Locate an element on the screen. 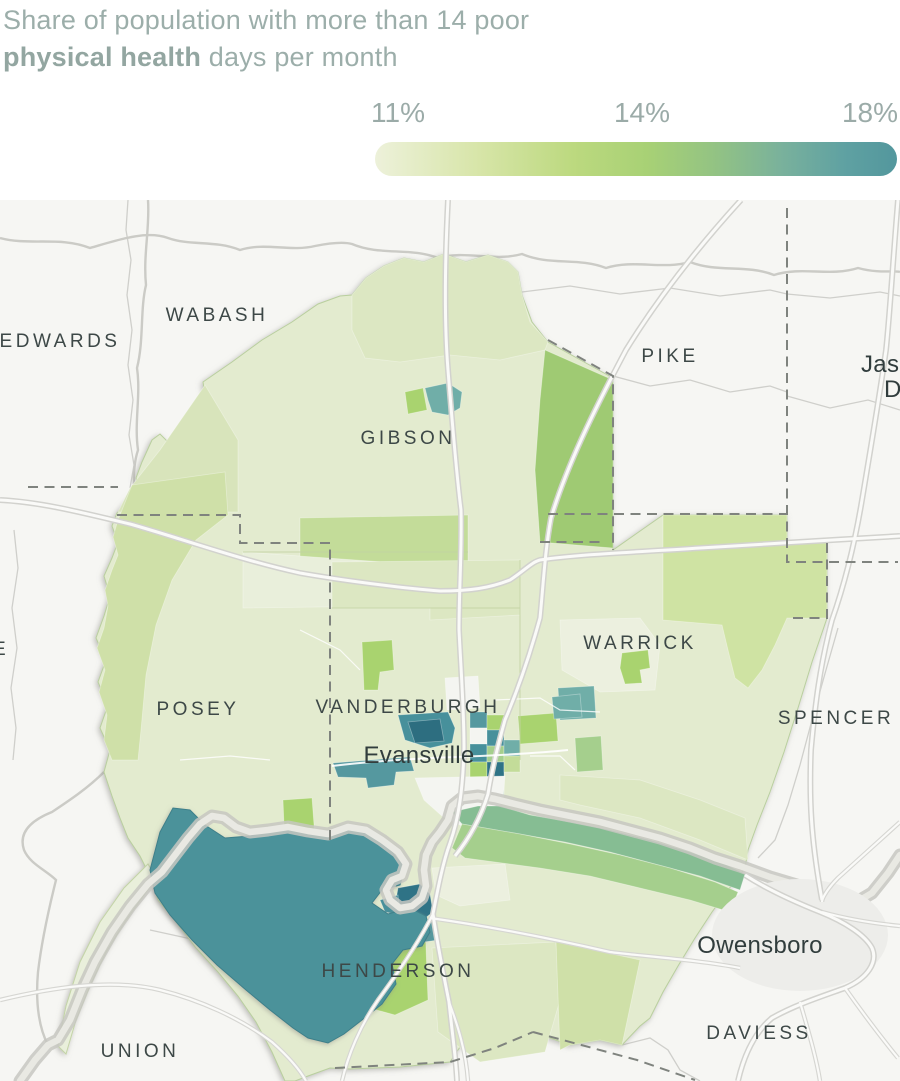  wabash-river-upper is located at coordinates (140, 348).